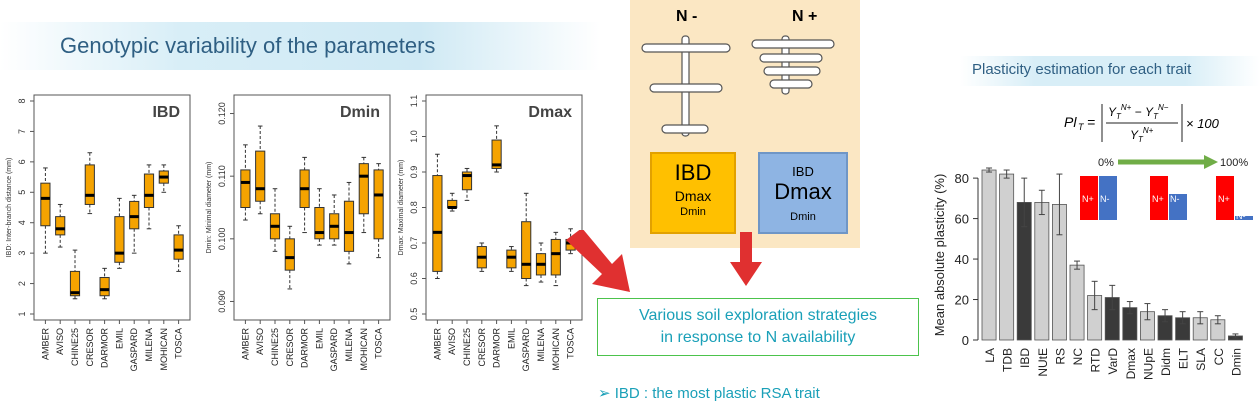  What do you see at coordinates (1077, 302) in the screenshot?
I see `bar-nc` at bounding box center [1077, 302].